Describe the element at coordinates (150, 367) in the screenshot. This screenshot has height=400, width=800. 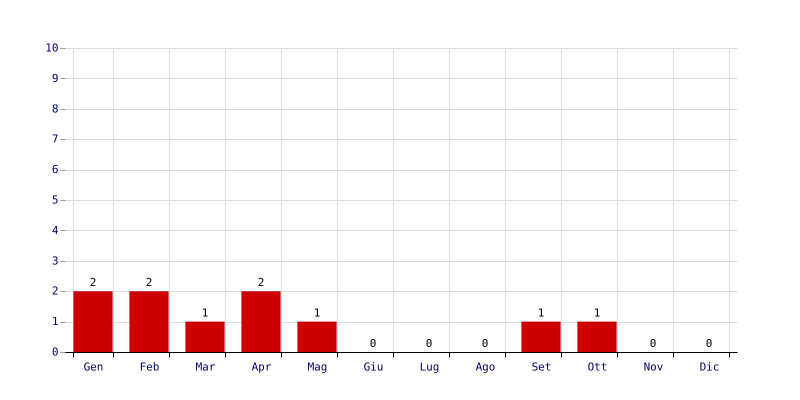
I see `x-tick-label: Feb` at that location.